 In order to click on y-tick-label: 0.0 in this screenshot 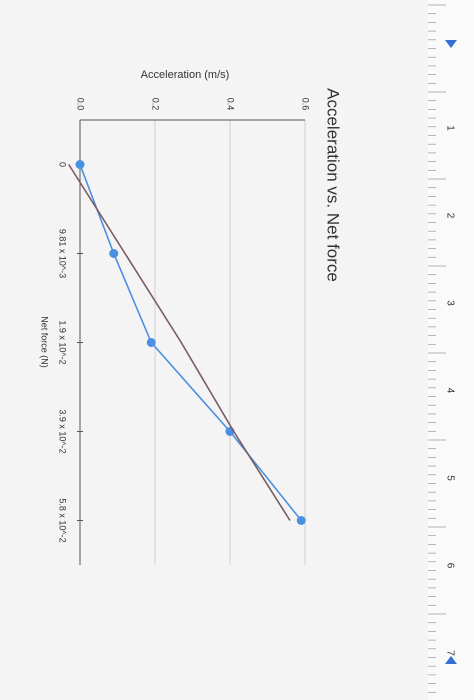, I will do `click(81, 104)`.